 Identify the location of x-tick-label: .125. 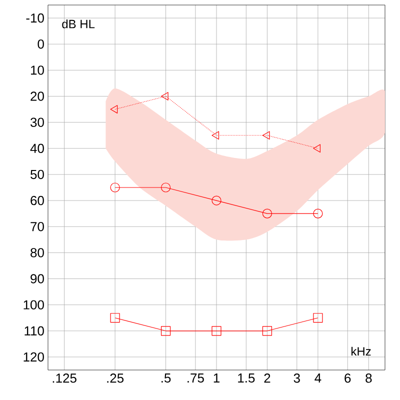
(64, 378).